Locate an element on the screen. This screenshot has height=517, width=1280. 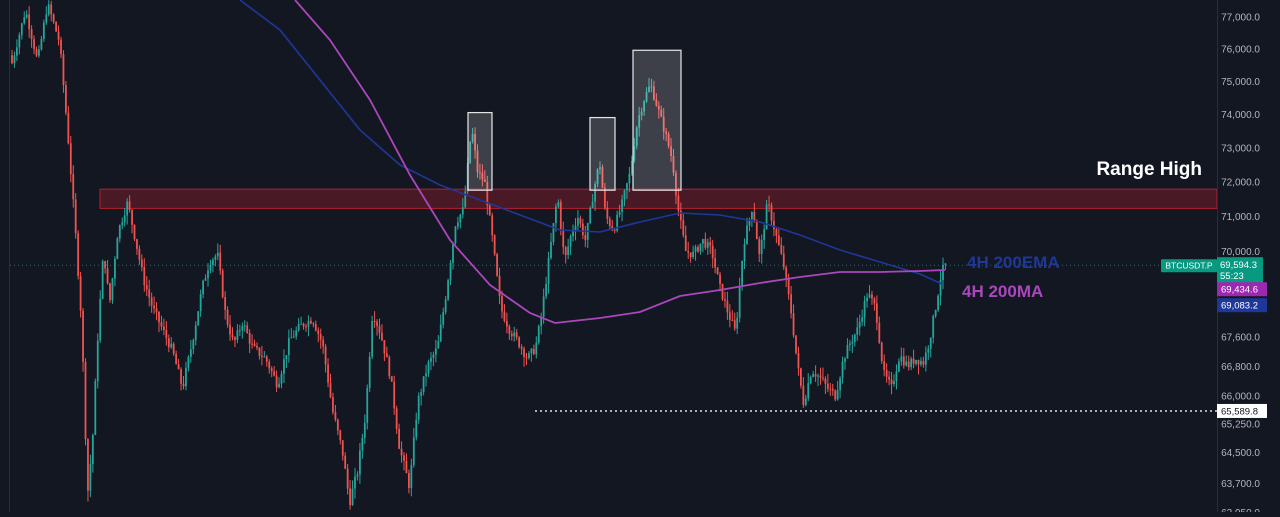
y-tick-label: 73,000.0 is located at coordinates (1240, 149).